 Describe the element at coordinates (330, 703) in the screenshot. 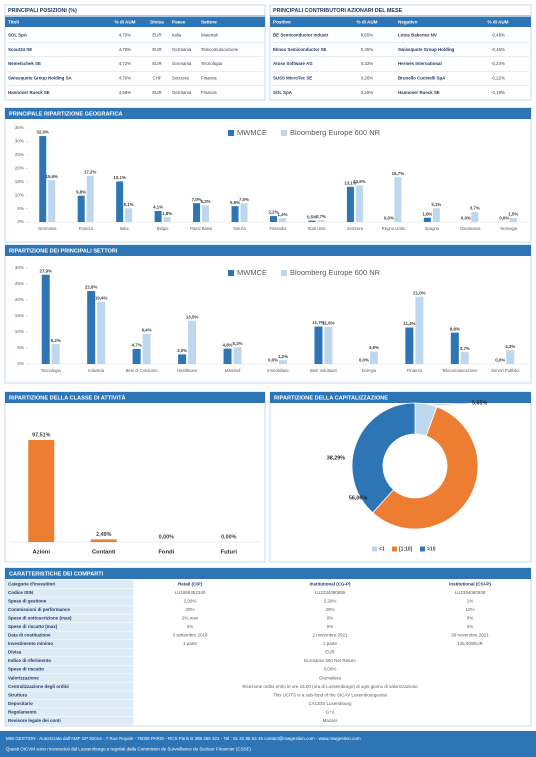

I see `cell: CACEIS Luxembourg` at that location.